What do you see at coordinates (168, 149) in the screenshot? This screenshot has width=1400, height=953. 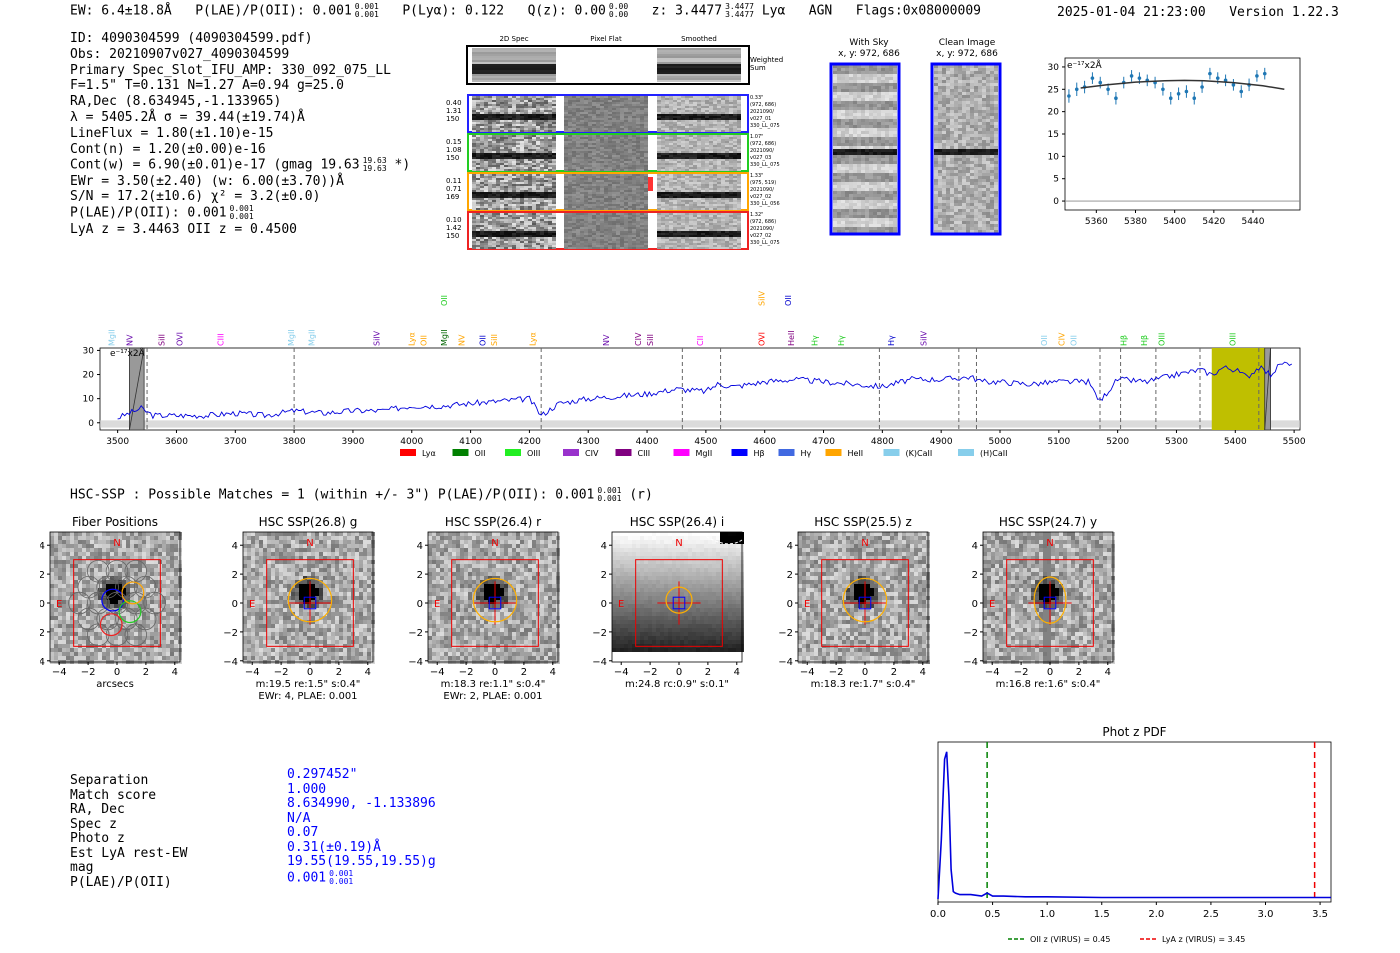 I see `info-contn: Cont(n) = 1.20(±0.00)e-16` at bounding box center [168, 149].